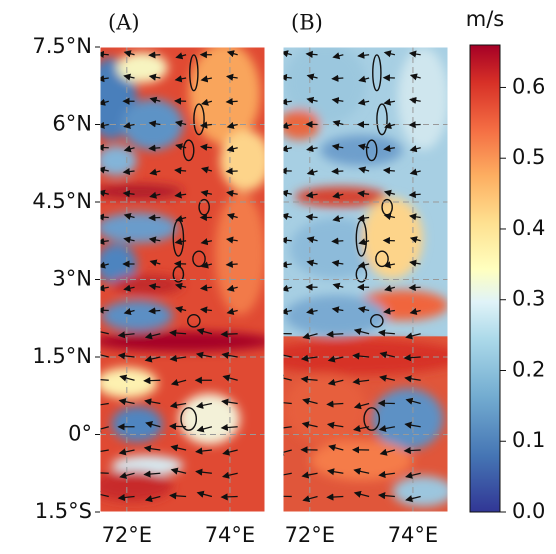 This screenshot has height=554, width=556. What do you see at coordinates (528, 157) in the screenshot?
I see `colorbar-tick-label: 0.5` at bounding box center [528, 157].